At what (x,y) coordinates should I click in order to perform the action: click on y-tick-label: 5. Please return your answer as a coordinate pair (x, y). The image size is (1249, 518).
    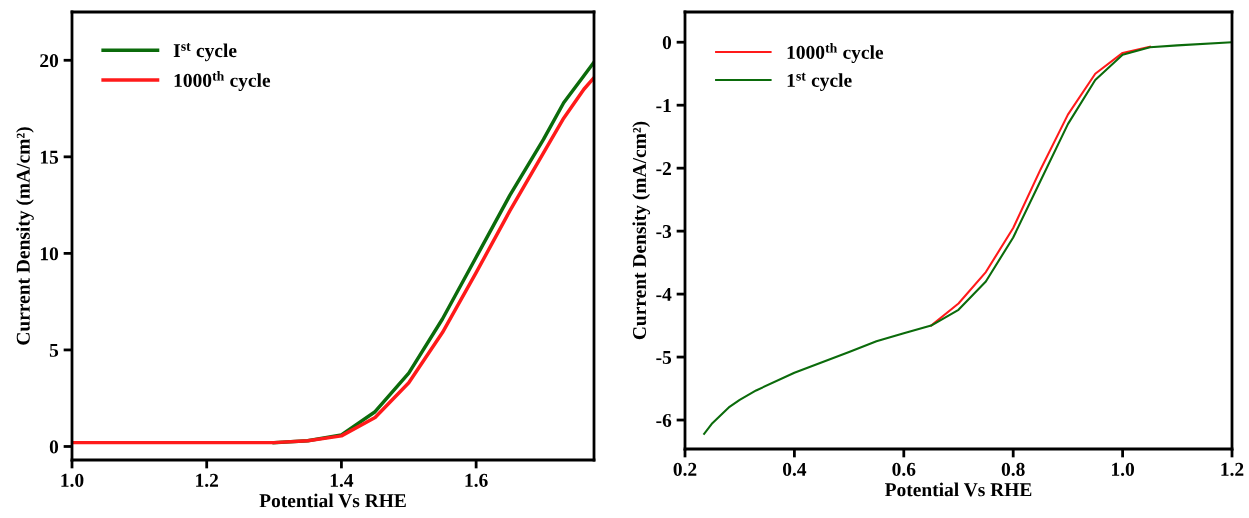
    Looking at the image, I should click on (54, 350).